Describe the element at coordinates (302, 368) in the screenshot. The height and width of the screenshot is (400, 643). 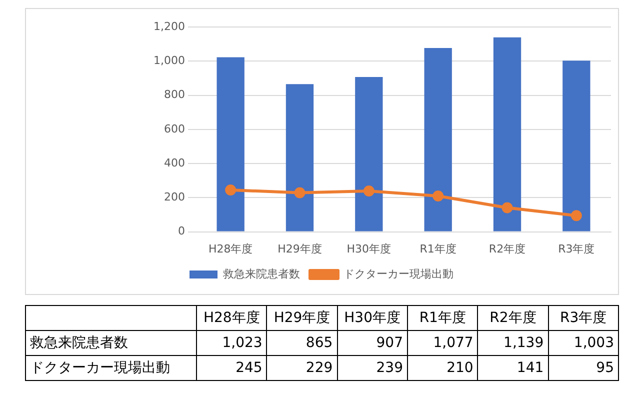
I see `data-label: 229` at that location.